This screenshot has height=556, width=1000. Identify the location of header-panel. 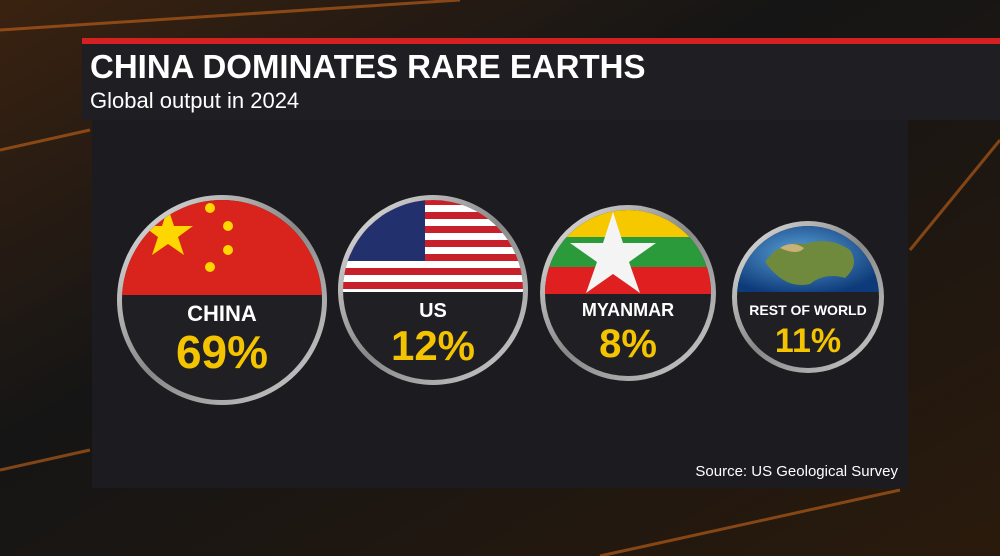
(541, 82).